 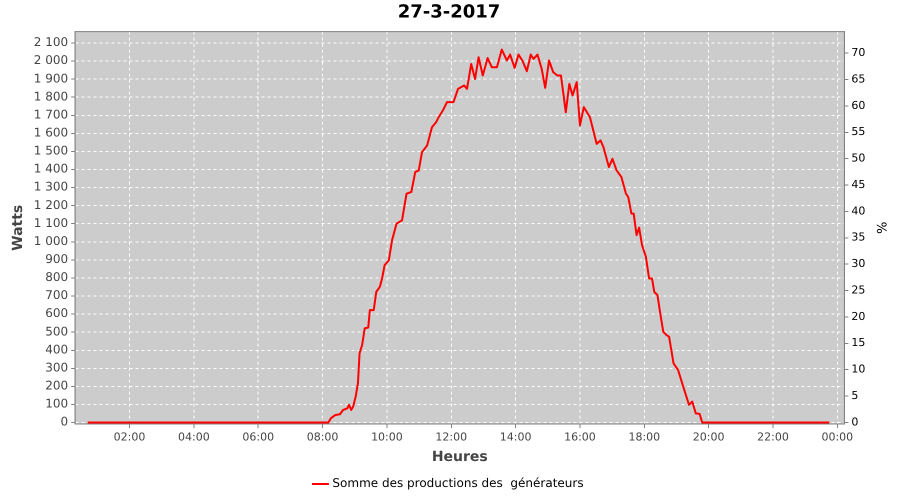 I want to click on y-tick-label: 300, so click(x=56, y=367).